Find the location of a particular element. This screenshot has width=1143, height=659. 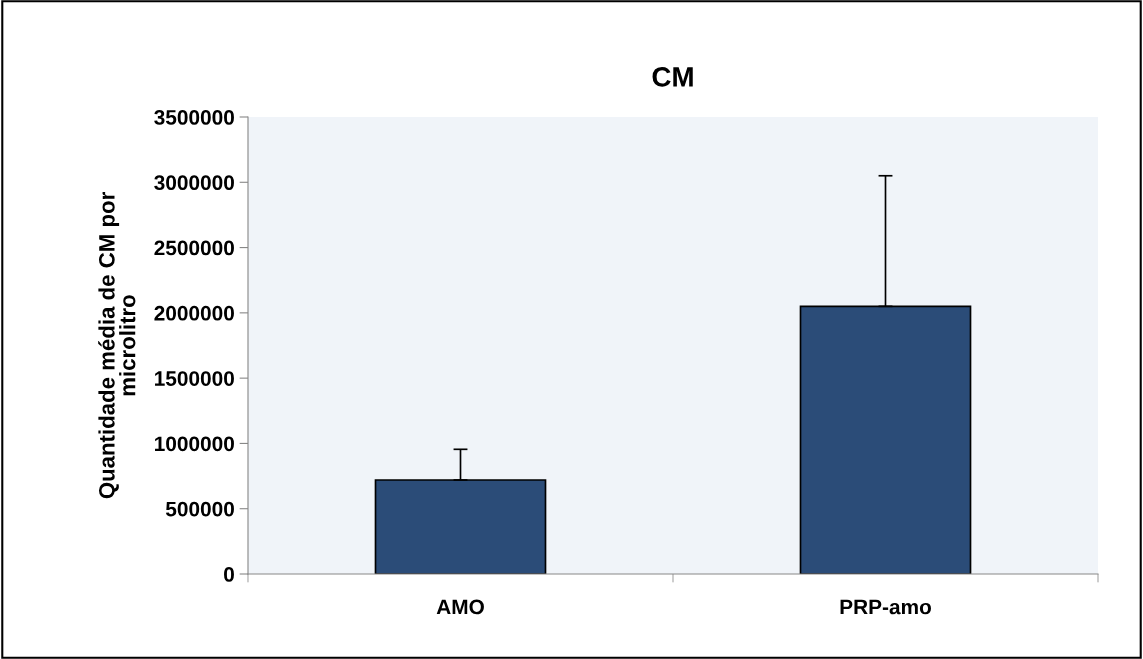

y-tick-label: 500000 is located at coordinates (199, 509).